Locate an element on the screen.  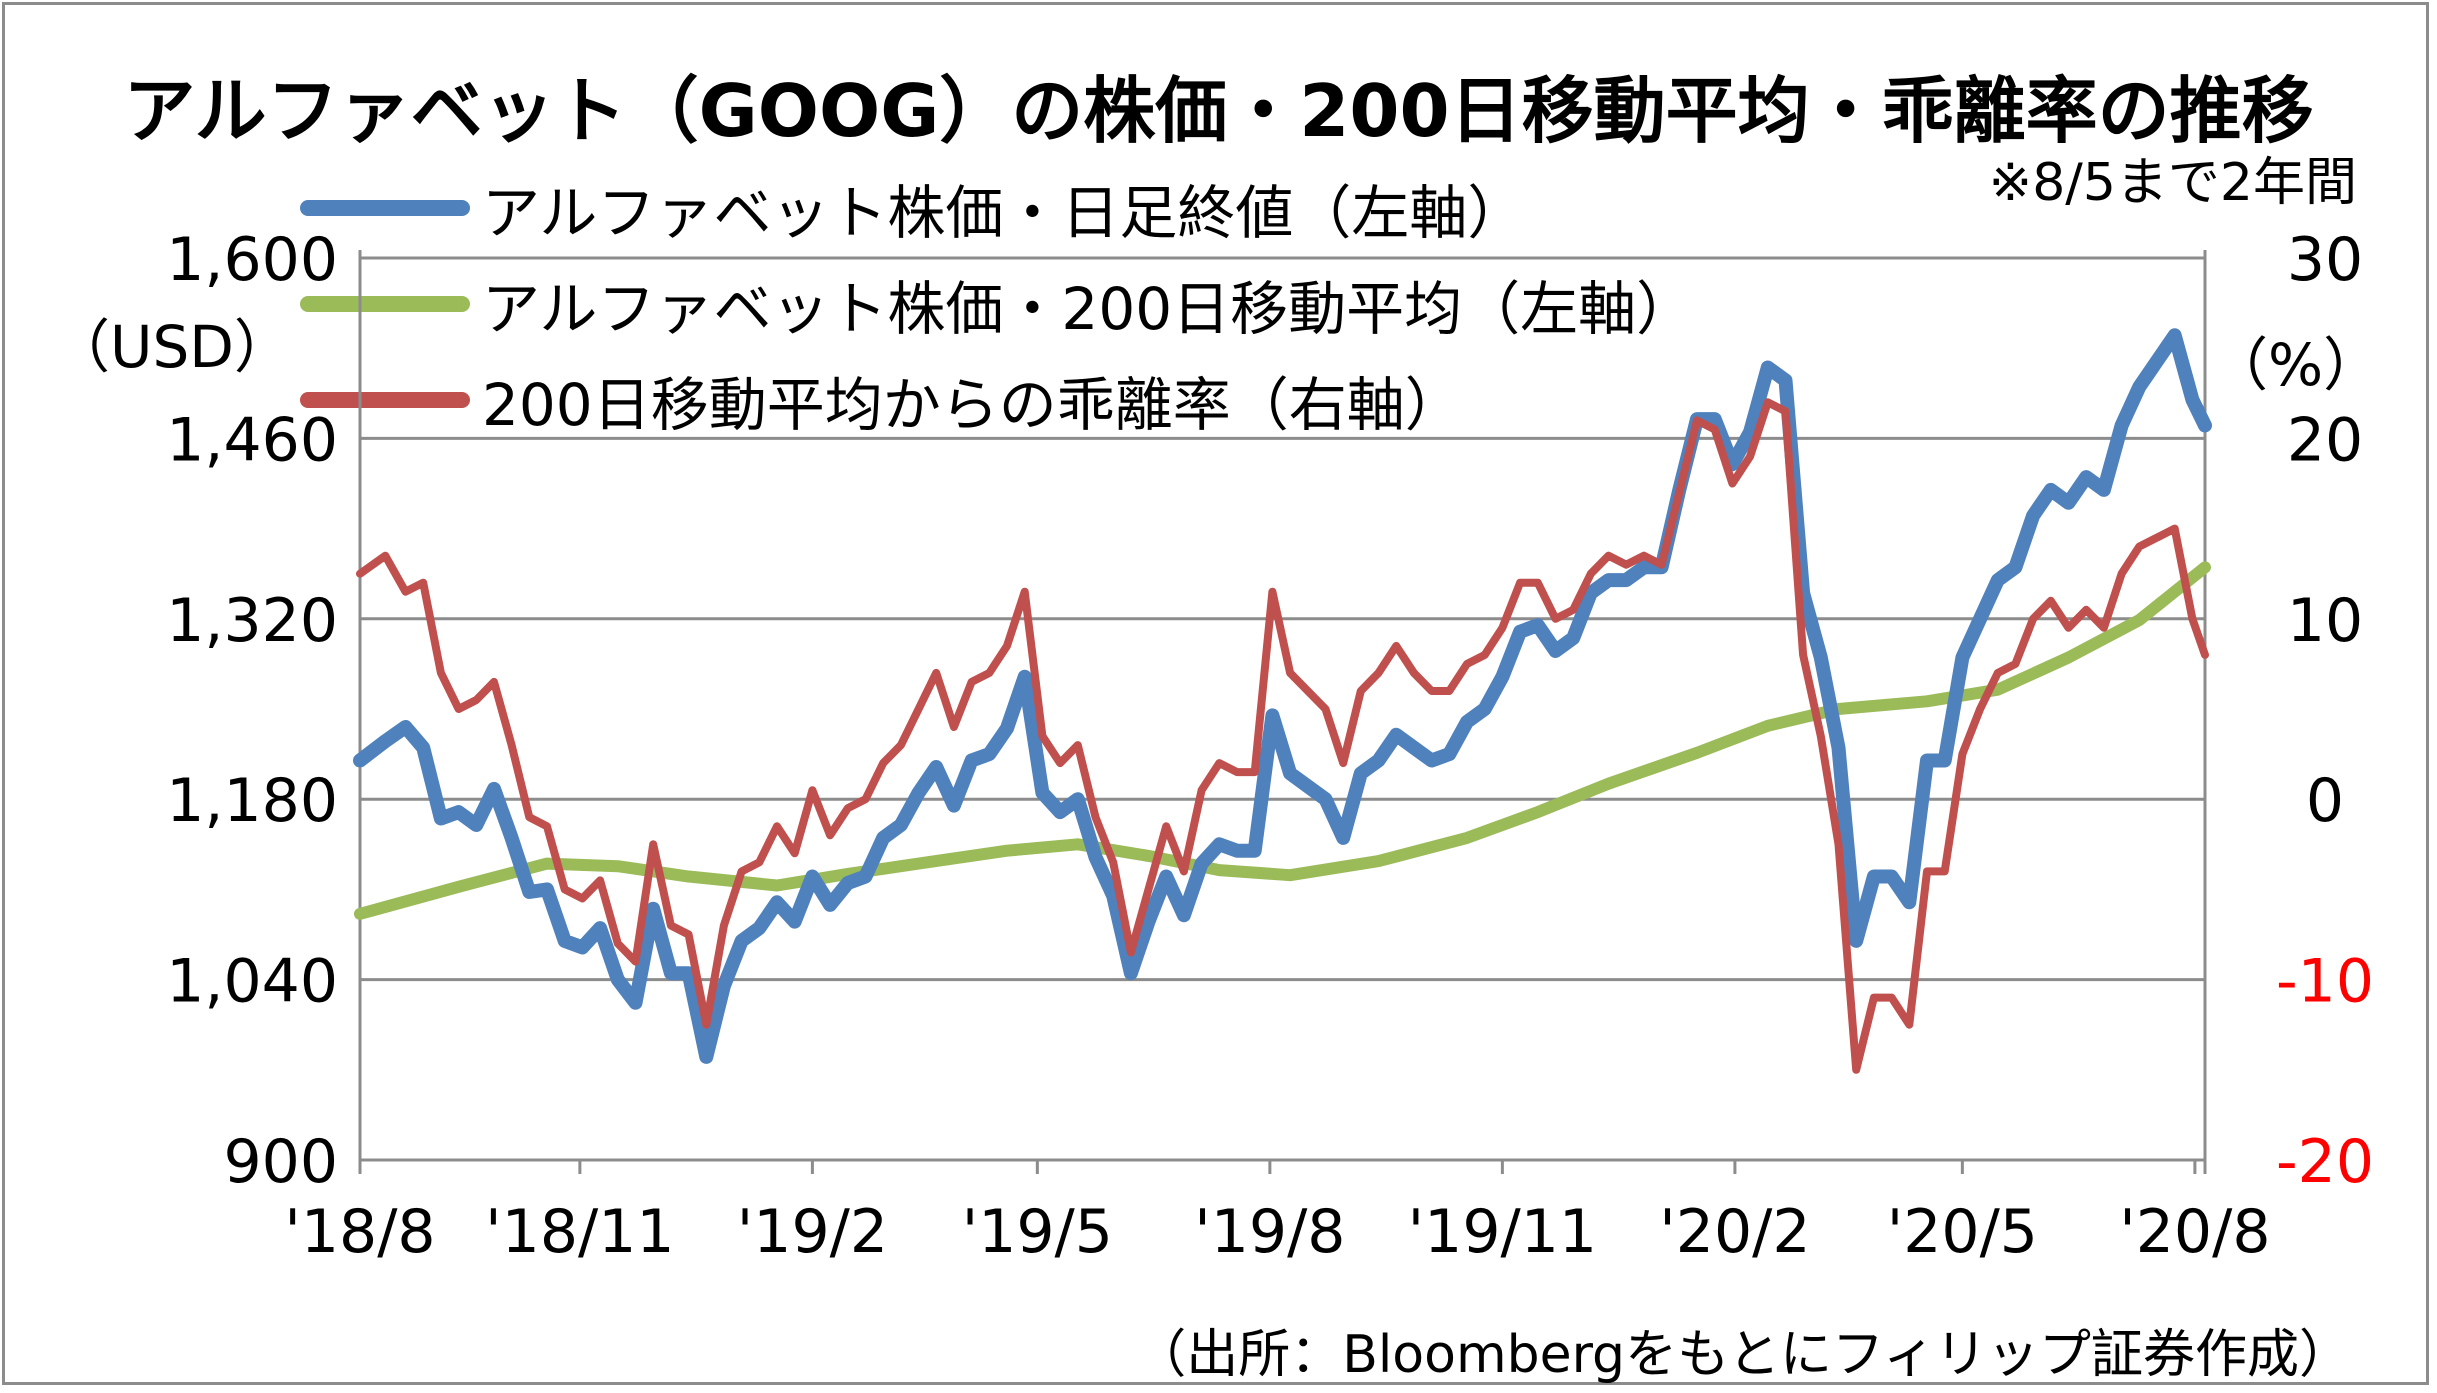
x-axis-tick-label: '20/8 is located at coordinates (2194, 1232).